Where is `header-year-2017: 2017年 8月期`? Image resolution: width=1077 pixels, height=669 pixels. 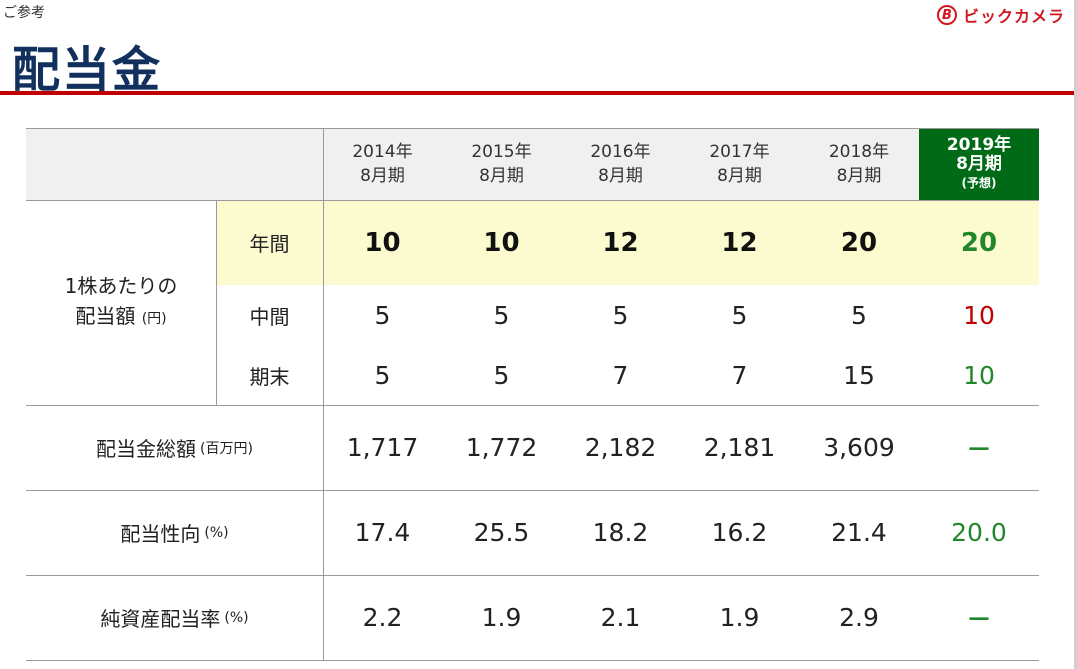 header-year-2017: 2017年 8月期 is located at coordinates (739, 164).